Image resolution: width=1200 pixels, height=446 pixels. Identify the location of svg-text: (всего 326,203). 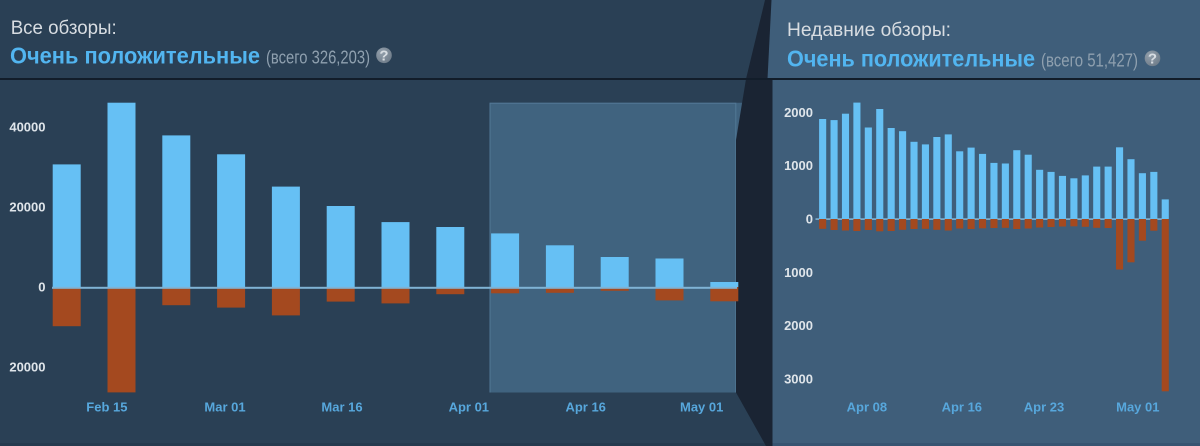
(318, 58).